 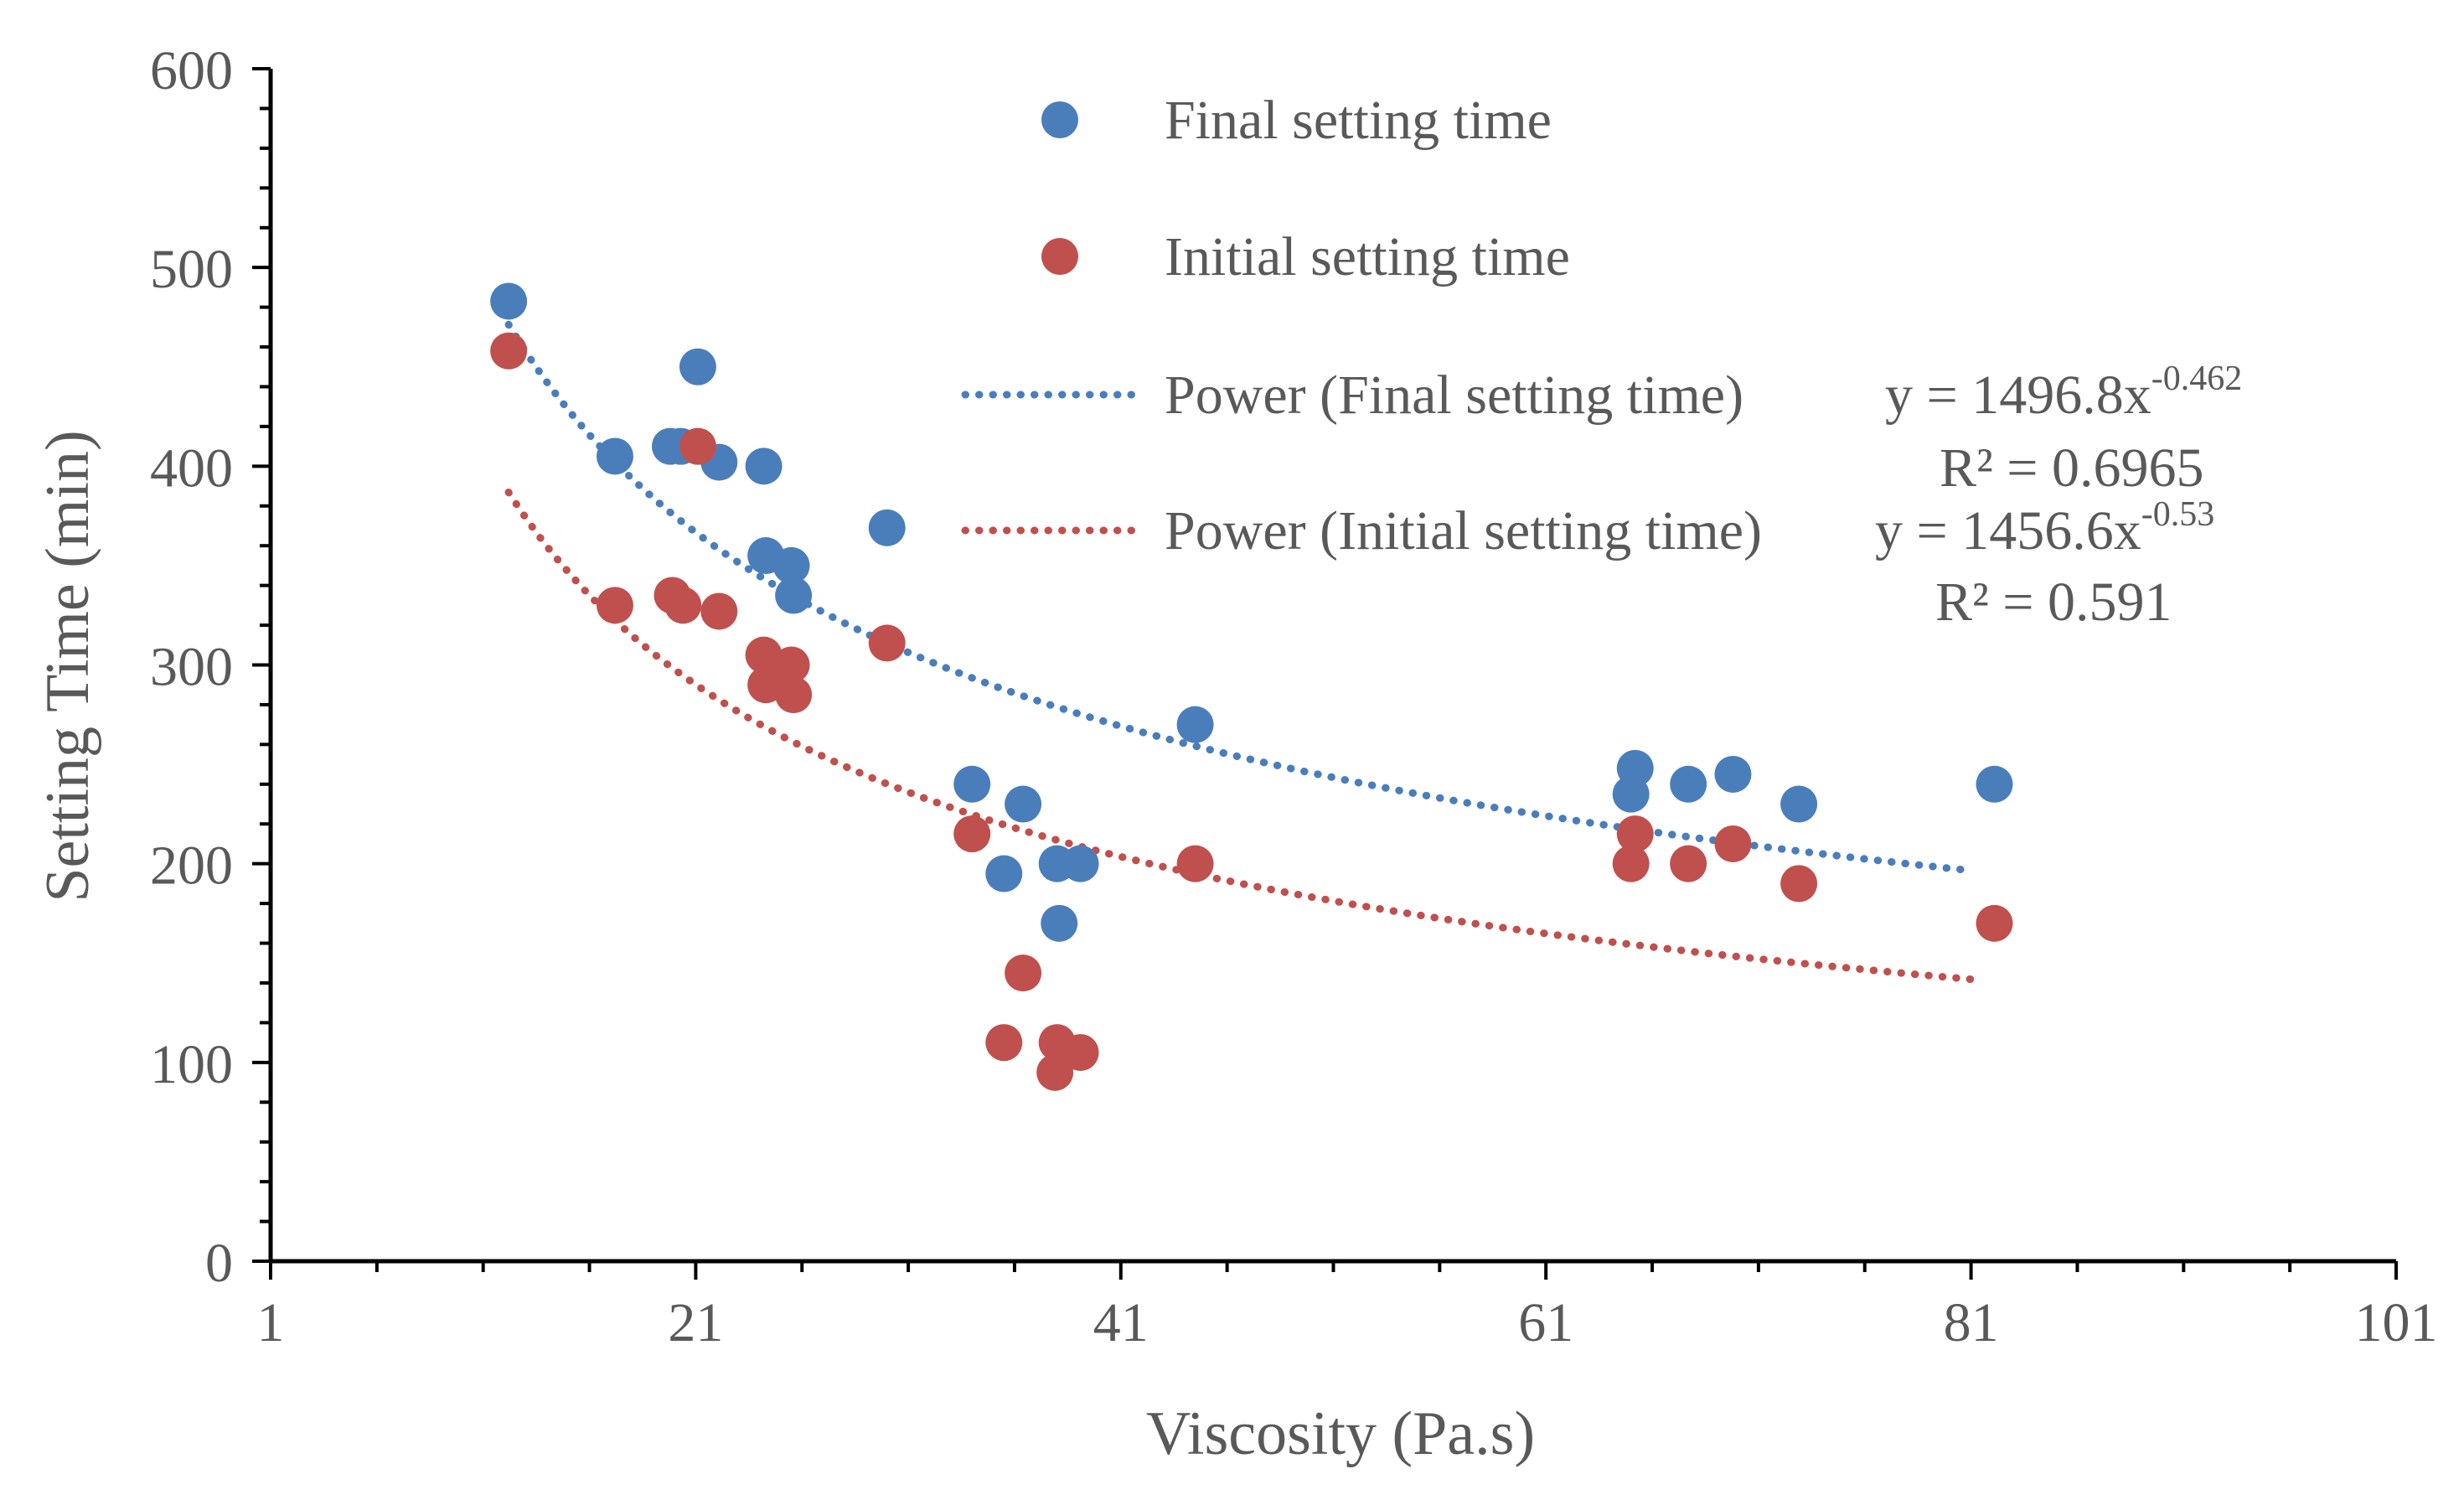 I want to click on x-tick-label: 101, so click(x=2396, y=1322).